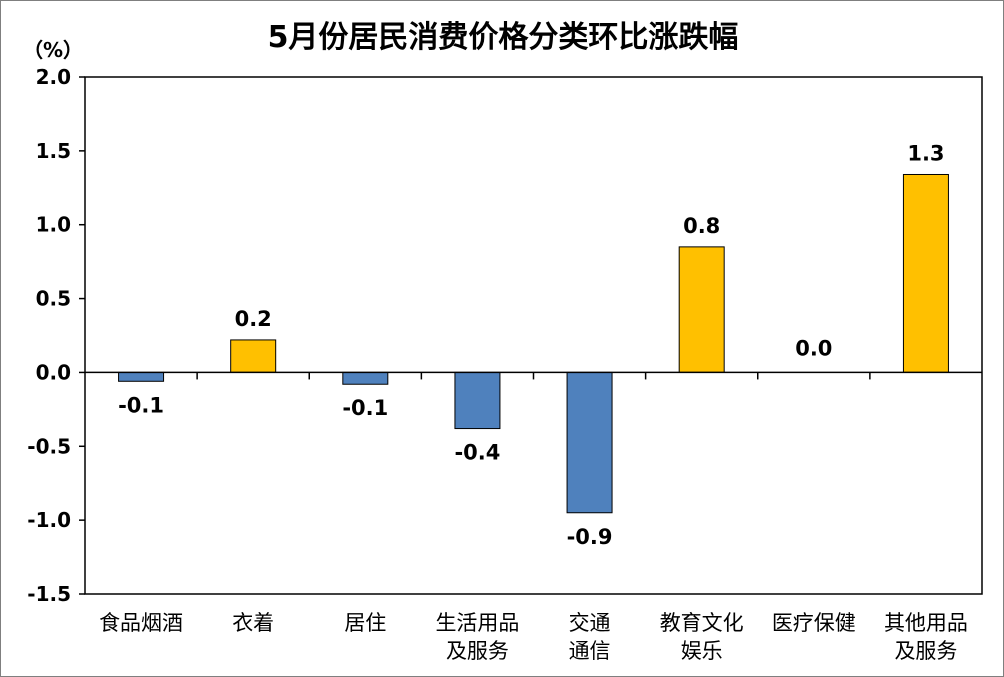 Image resolution: width=1004 pixels, height=677 pixels. What do you see at coordinates (590, 651) in the screenshot?
I see `x-tick-label: 通信` at bounding box center [590, 651].